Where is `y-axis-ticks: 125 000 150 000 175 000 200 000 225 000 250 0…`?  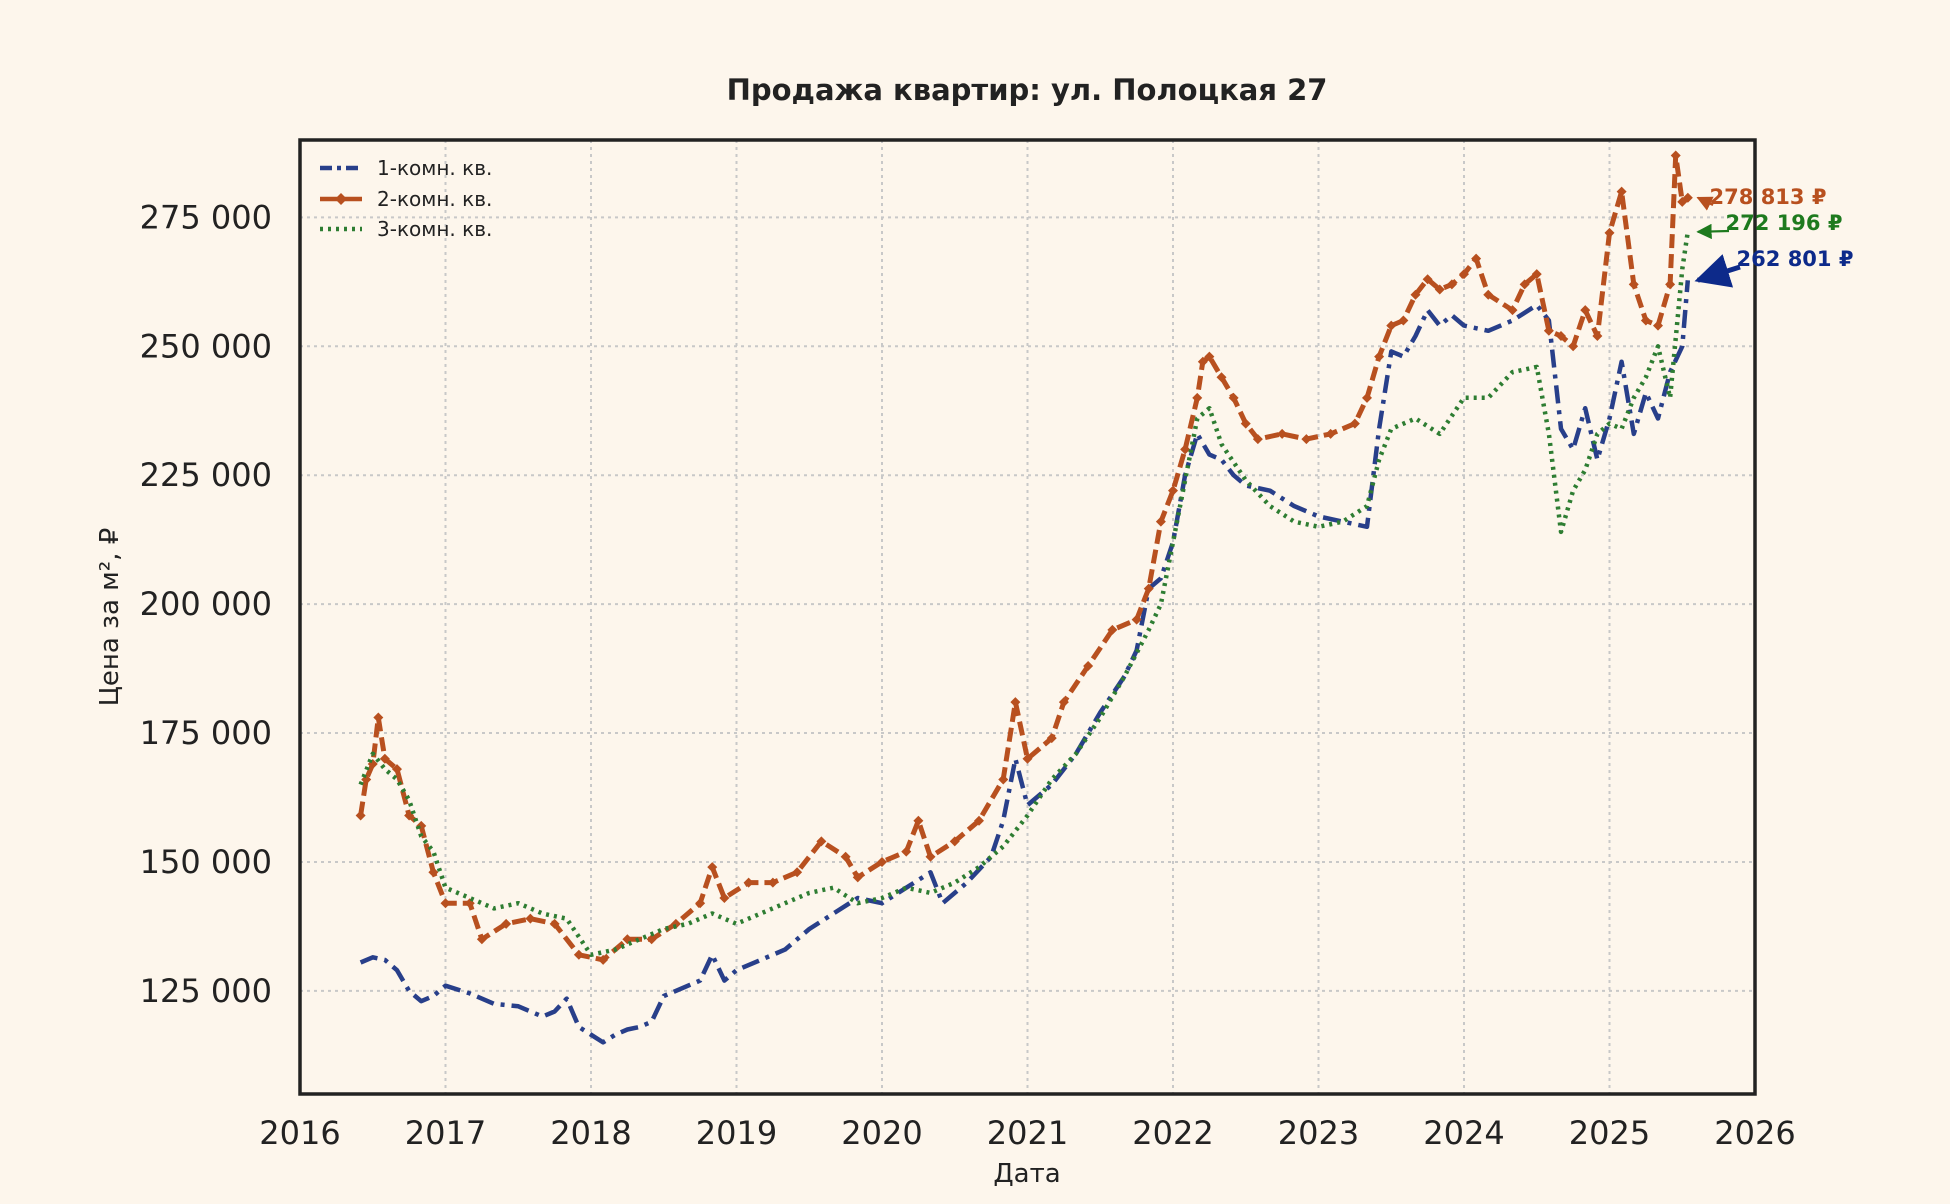
y-axis-ticks: 125 000 150 000 175 000 200 000 225 000 250 0… is located at coordinates (206, 604).